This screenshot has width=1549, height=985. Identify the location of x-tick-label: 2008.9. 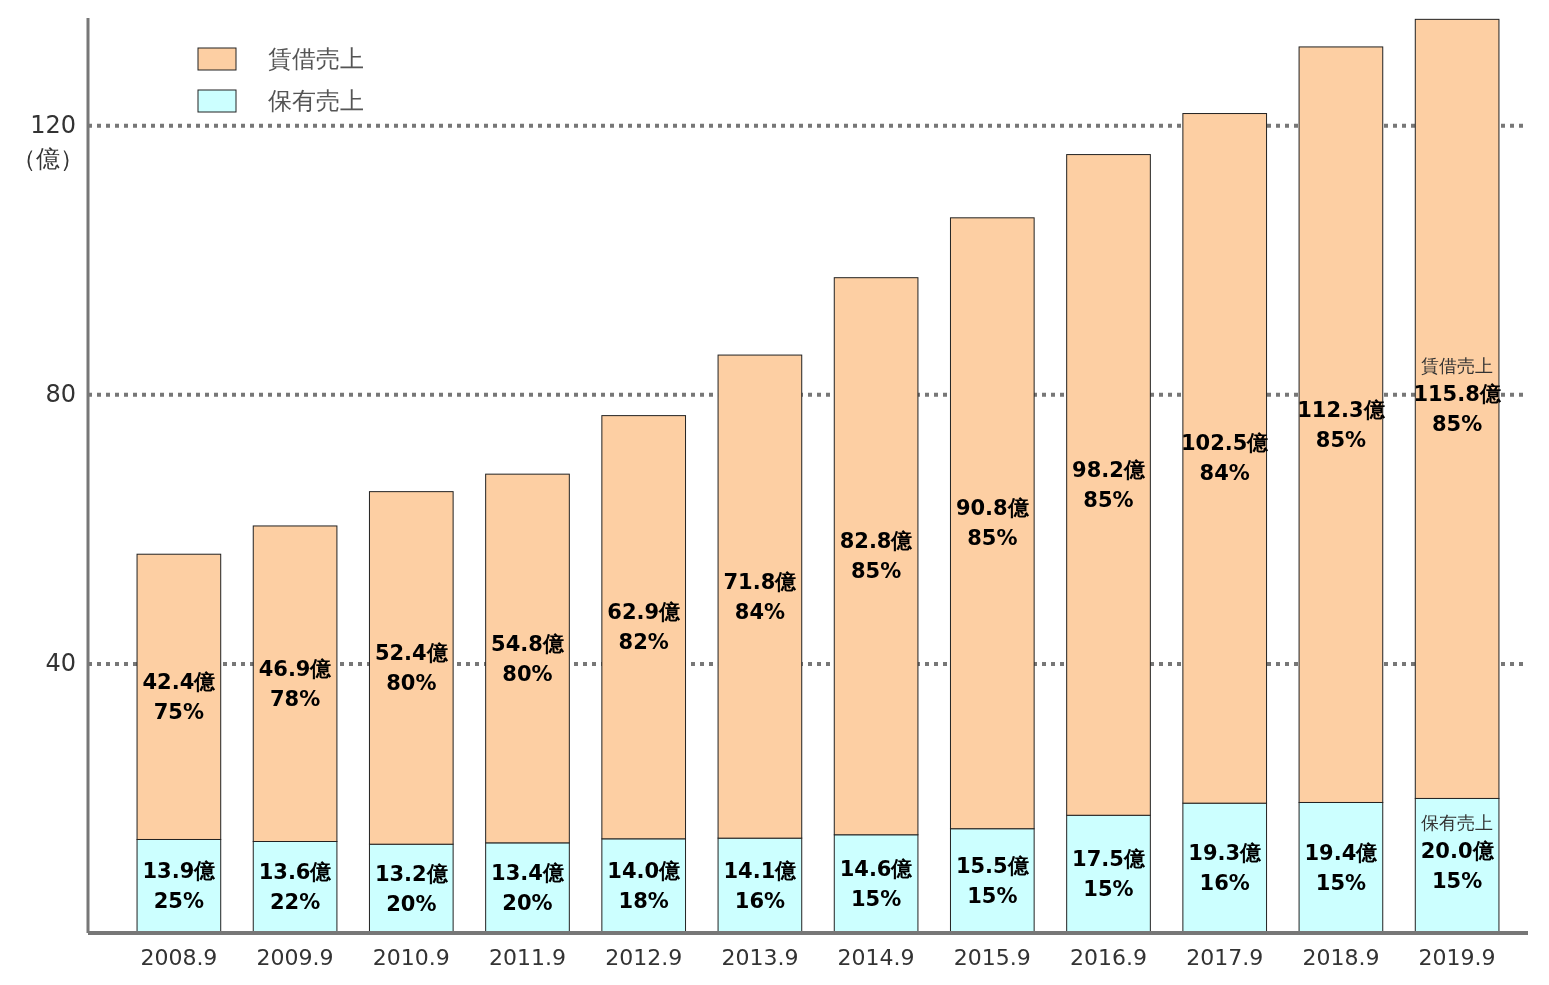
(179, 957).